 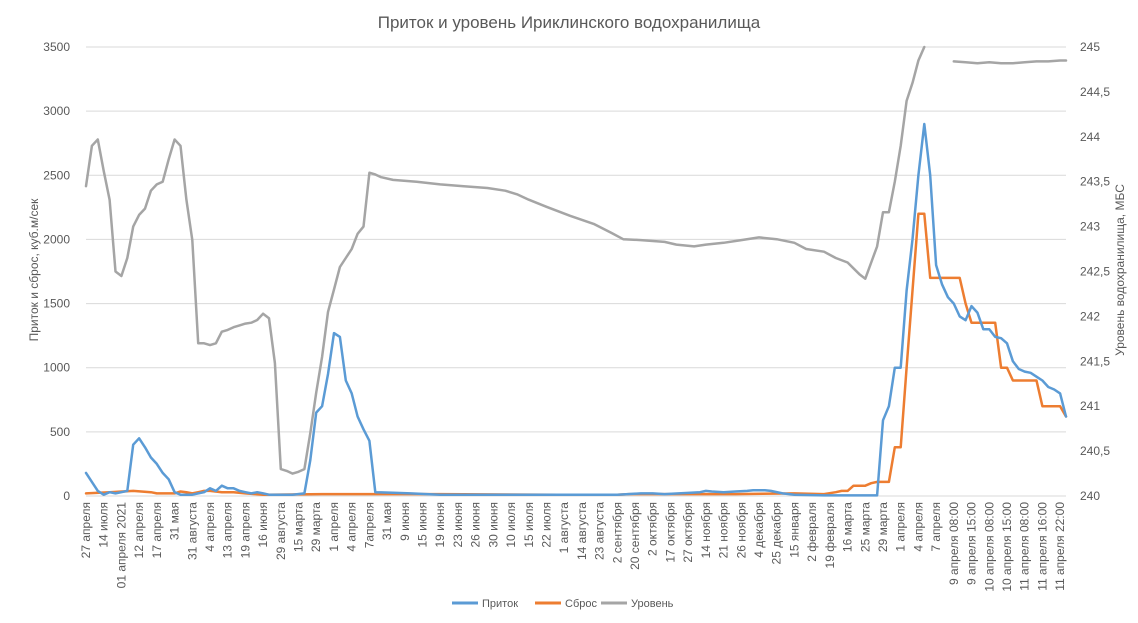 I want to click on y2-tick-label: 240,5, so click(x=1095, y=451).